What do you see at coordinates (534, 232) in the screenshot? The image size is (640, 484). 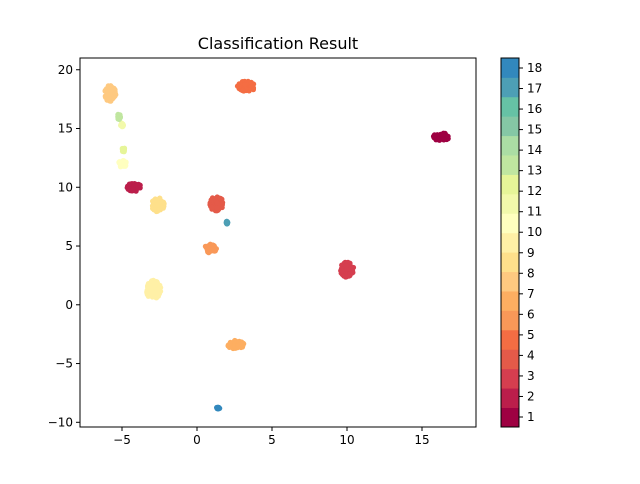 I see `colorbar-tick-label: 10` at bounding box center [534, 232].